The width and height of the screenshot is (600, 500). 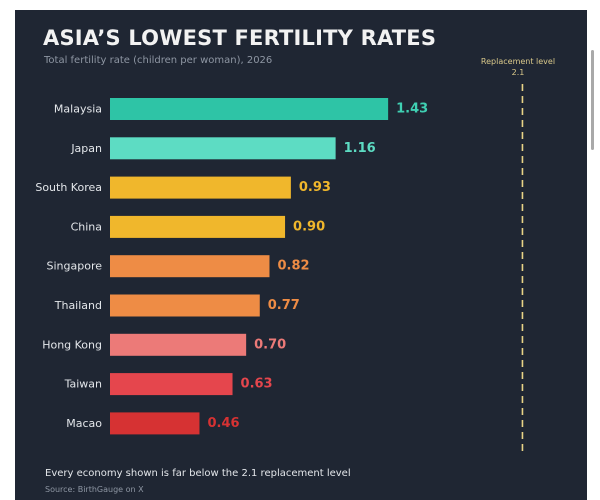 What do you see at coordinates (240, 38) in the screenshot?
I see `chart-title: ASIA’S LOWEST FERTILITY RATES` at bounding box center [240, 38].